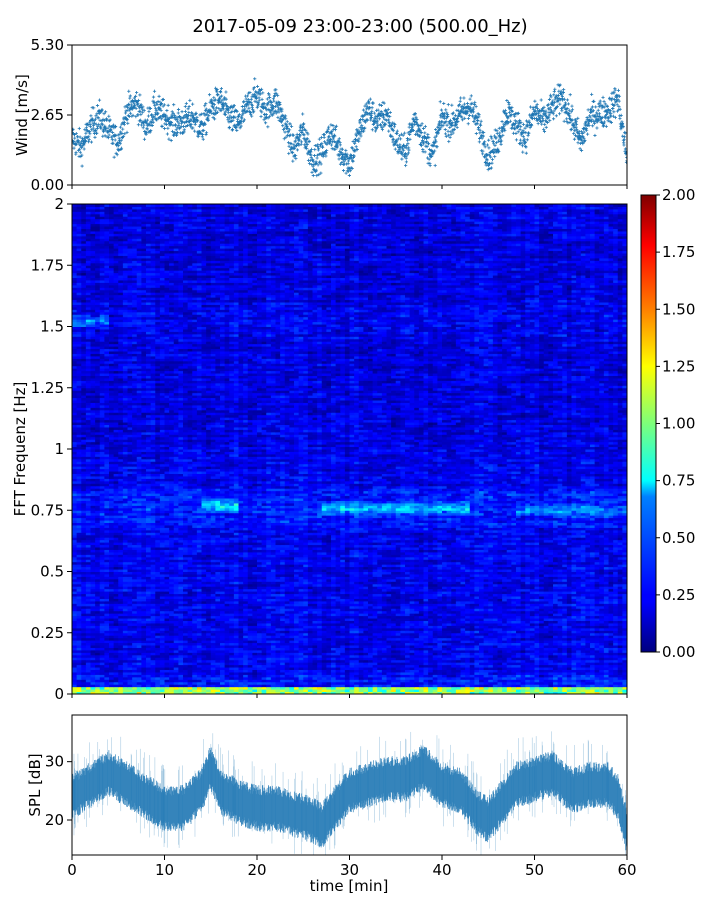 Image resolution: width=720 pixels, height=900 pixels. Describe the element at coordinates (349, 187) in the screenshot. I see `wind-x-ticks` at that location.